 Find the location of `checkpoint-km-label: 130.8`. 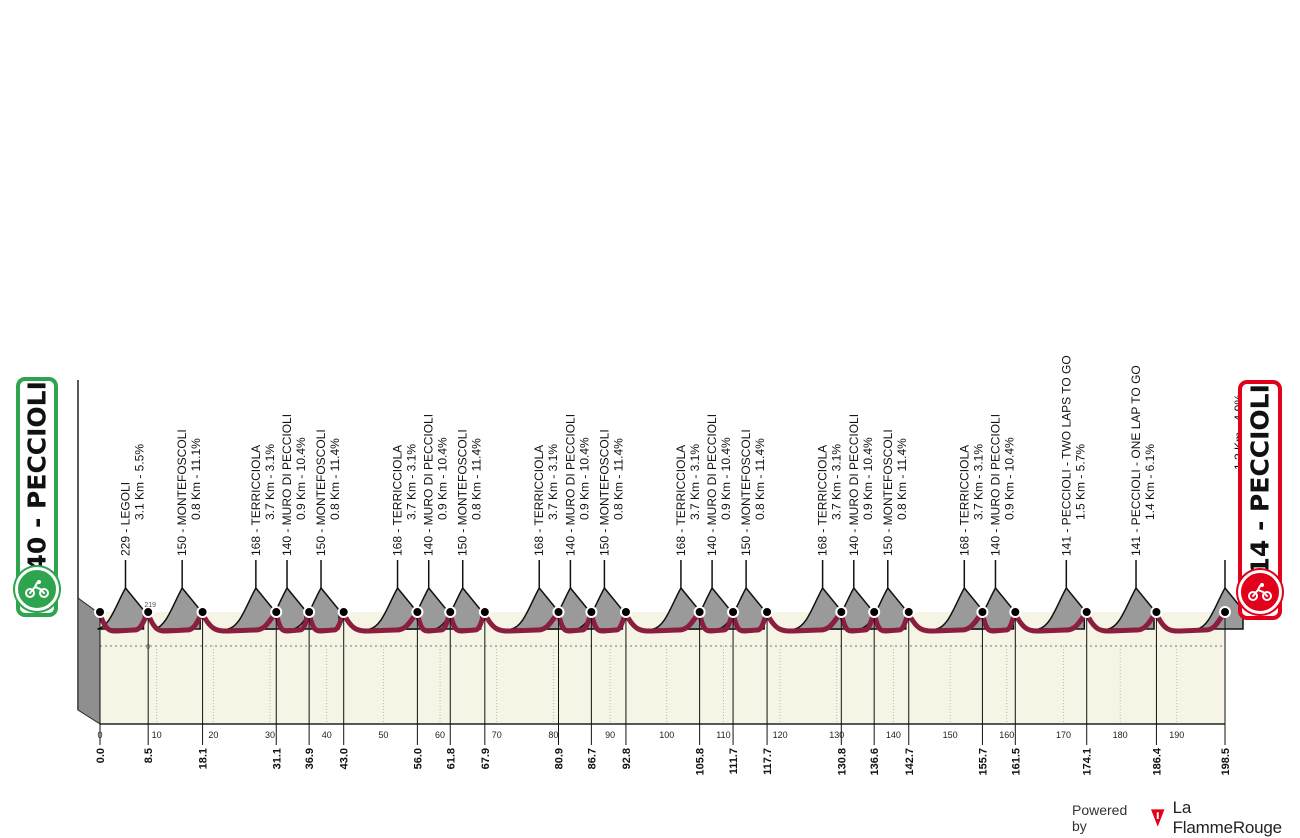

checkpoint-km-label: 130.8 is located at coordinates (842, 762).